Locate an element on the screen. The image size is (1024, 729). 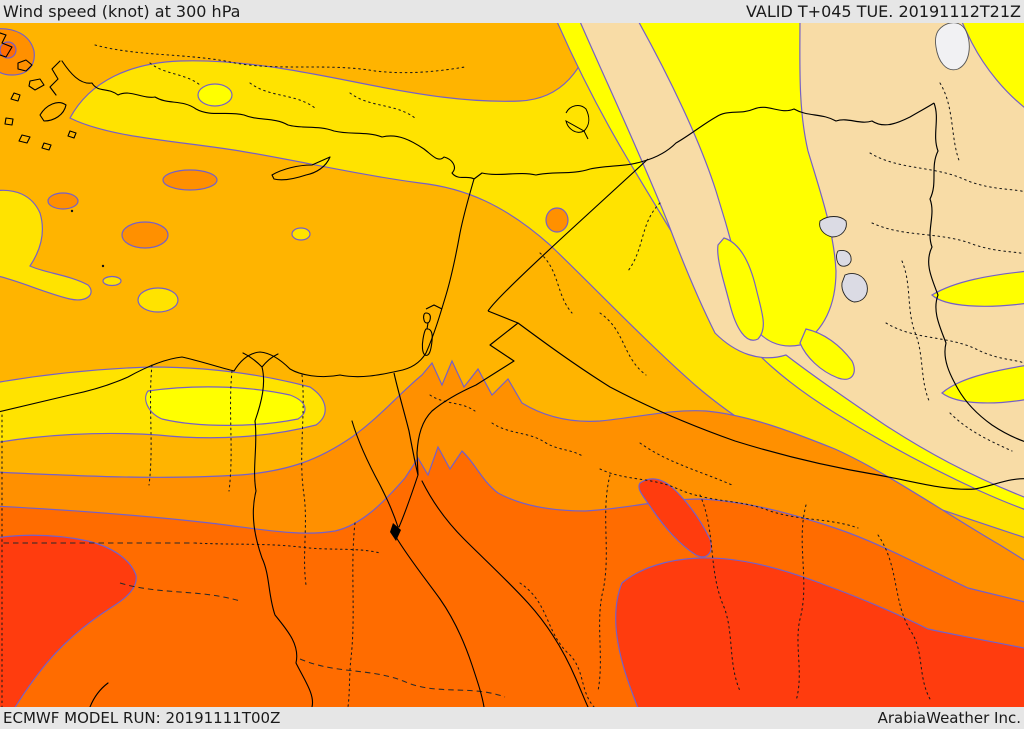
model-run-label: ECMWF MODEL RUN: 20191111T00Z is located at coordinates (142, 718).